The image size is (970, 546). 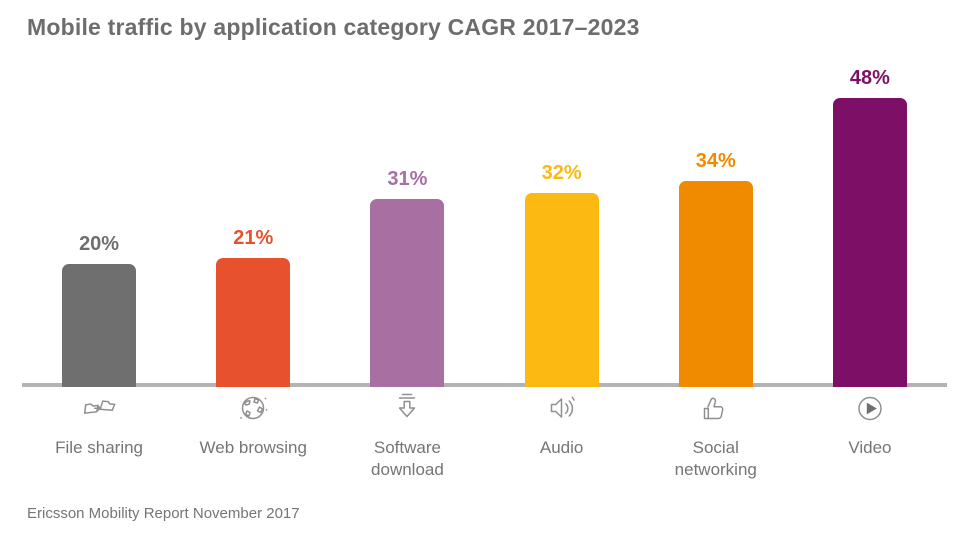 What do you see at coordinates (253, 436) in the screenshot?
I see `category-cell: Web browsing` at bounding box center [253, 436].